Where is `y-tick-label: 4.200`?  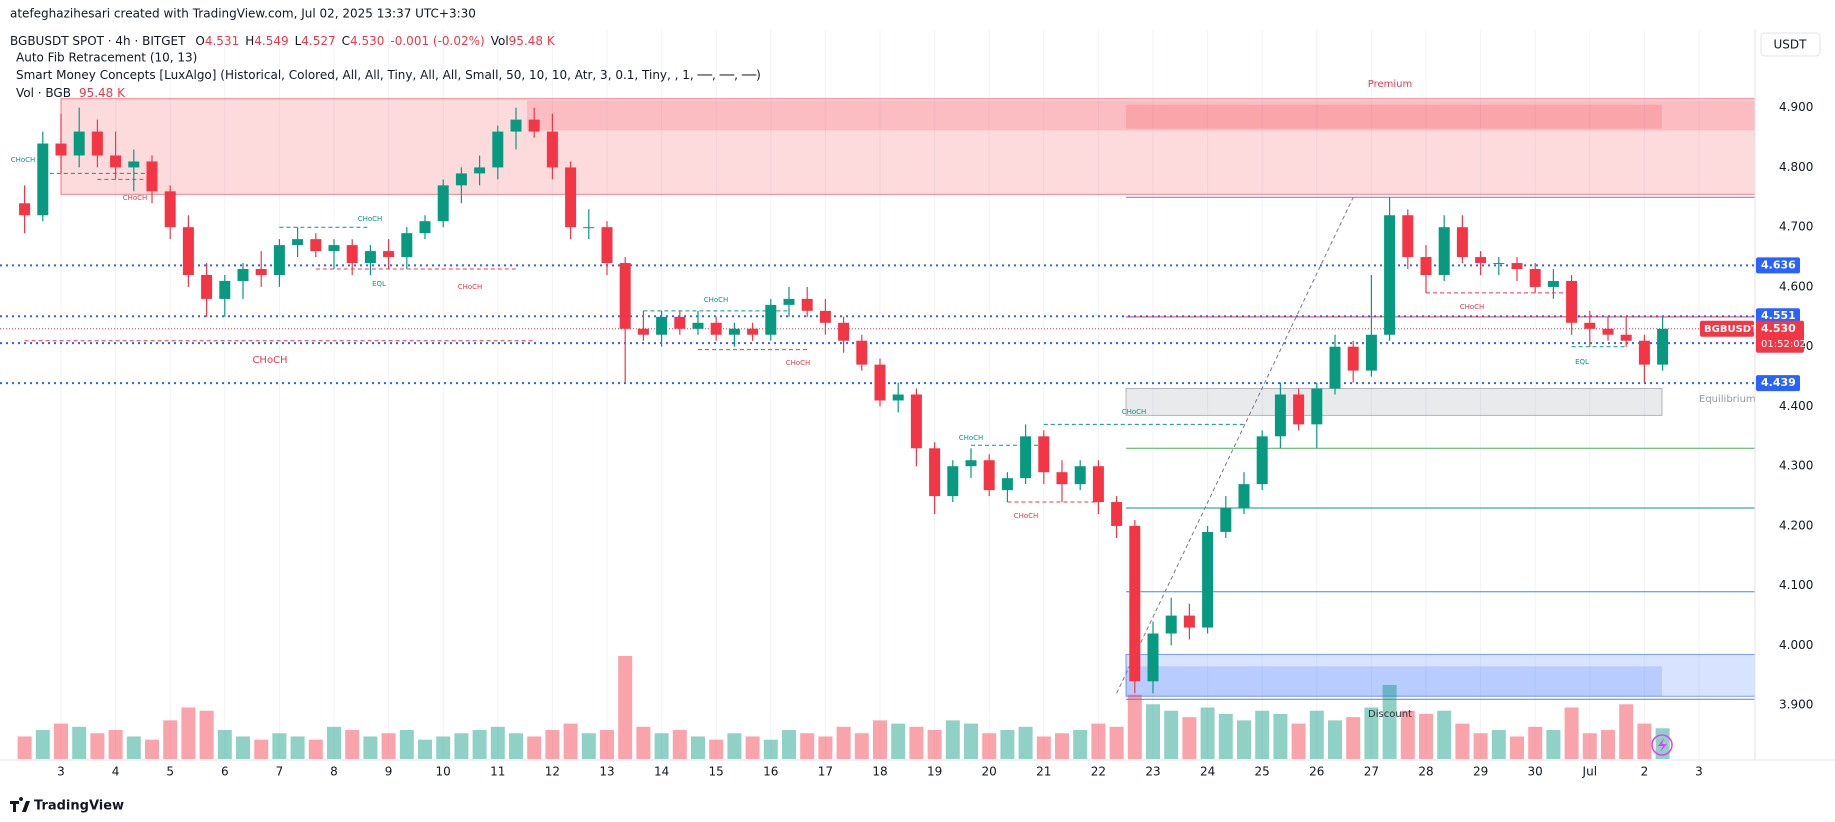 y-tick-label: 4.200 is located at coordinates (1796, 525).